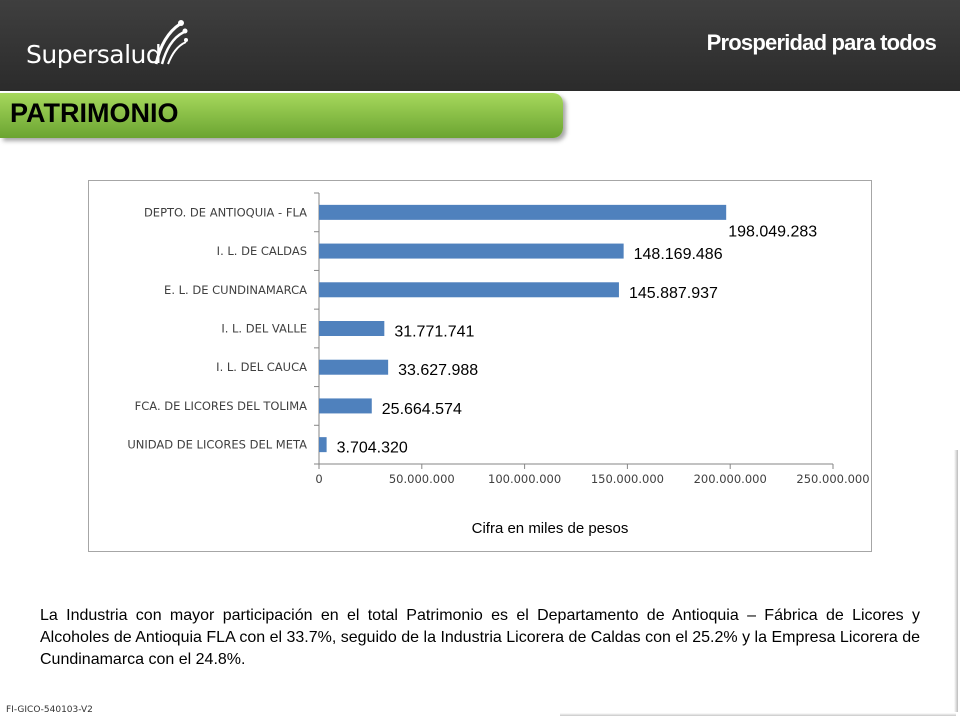 This screenshot has height=720, width=960. I want to click on footer-code: FI-GICO-540103-V2, so click(49, 710).